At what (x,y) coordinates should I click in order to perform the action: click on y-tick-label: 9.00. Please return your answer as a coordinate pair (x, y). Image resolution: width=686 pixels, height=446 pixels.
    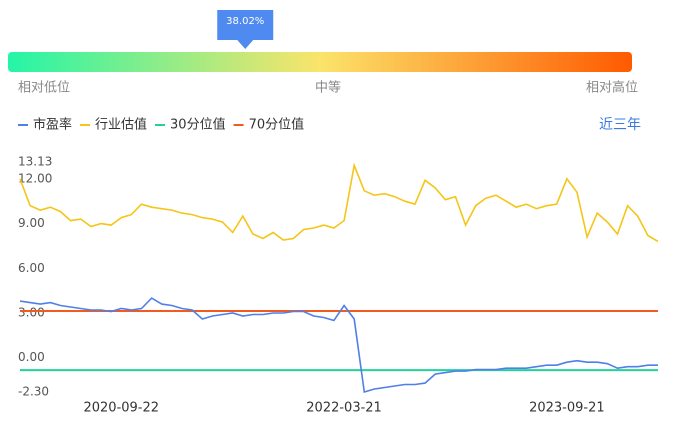
    Looking at the image, I should click on (31, 223).